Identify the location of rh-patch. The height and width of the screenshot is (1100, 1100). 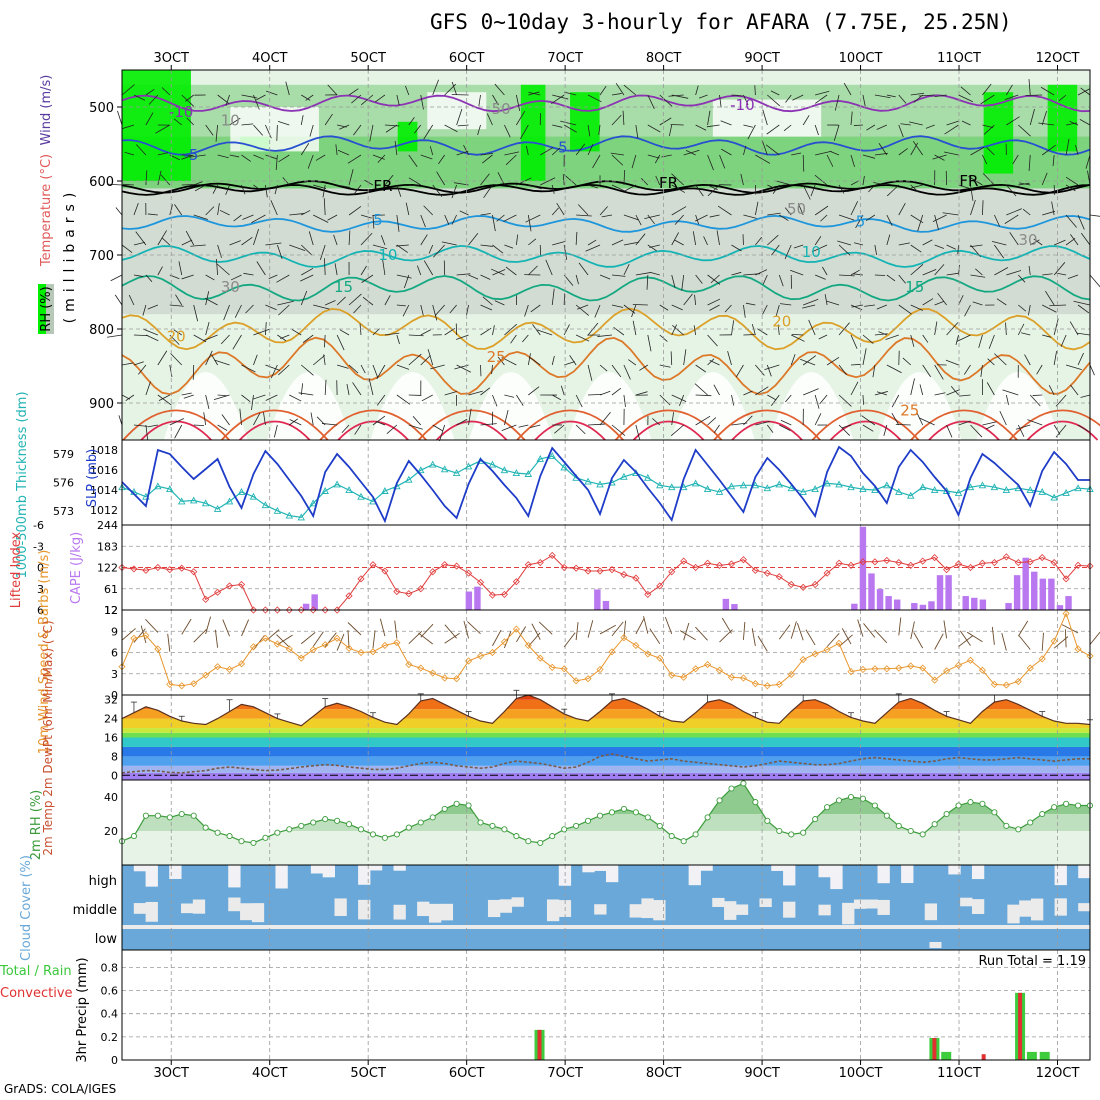
(585, 122).